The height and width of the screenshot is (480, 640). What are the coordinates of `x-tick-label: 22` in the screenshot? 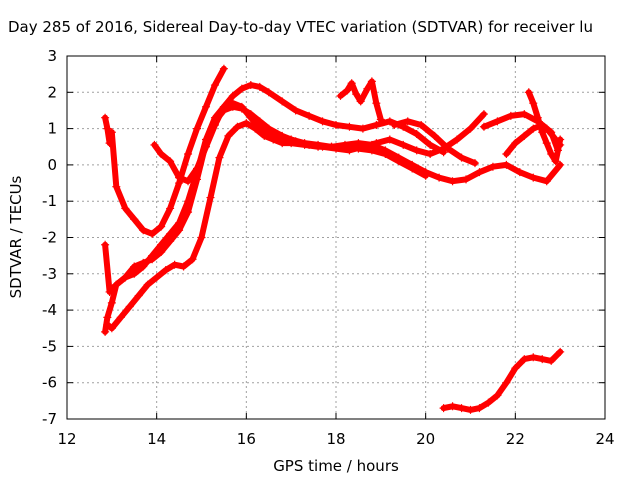 It's located at (515, 439).